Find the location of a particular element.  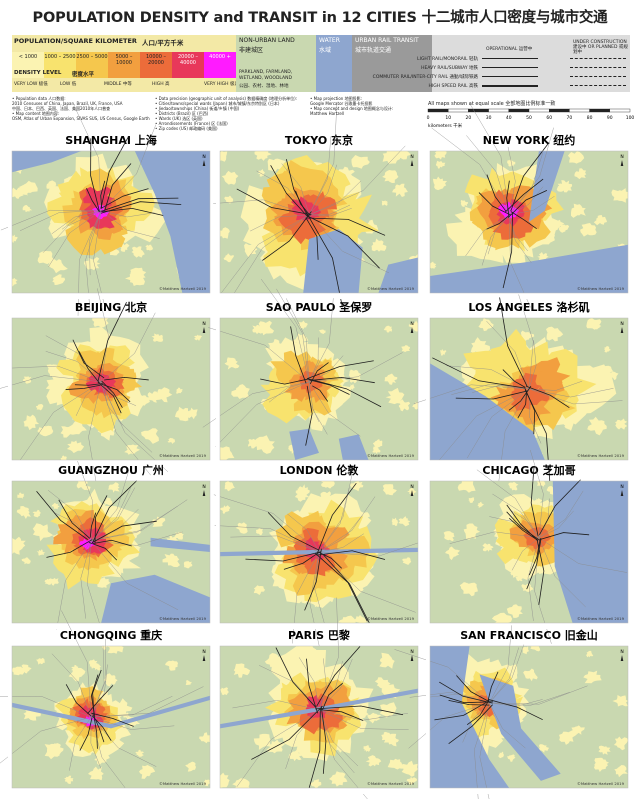

scale-tick-label: 80 is located at coordinates (590, 118).